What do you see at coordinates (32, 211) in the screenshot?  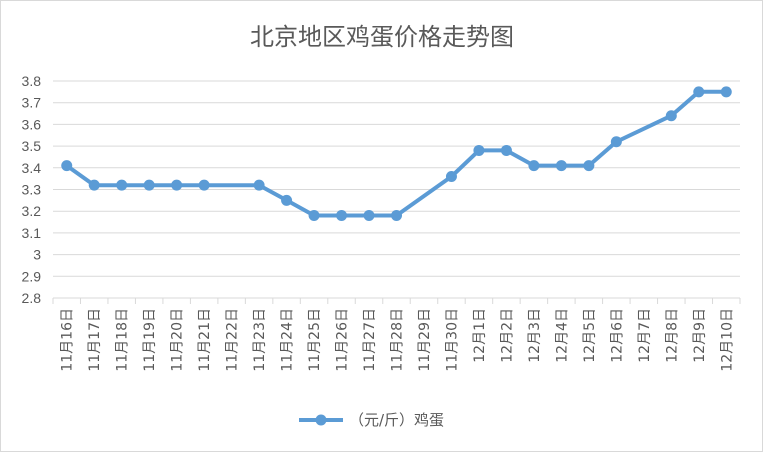 I see `y-tick-label: 3.2` at bounding box center [32, 211].